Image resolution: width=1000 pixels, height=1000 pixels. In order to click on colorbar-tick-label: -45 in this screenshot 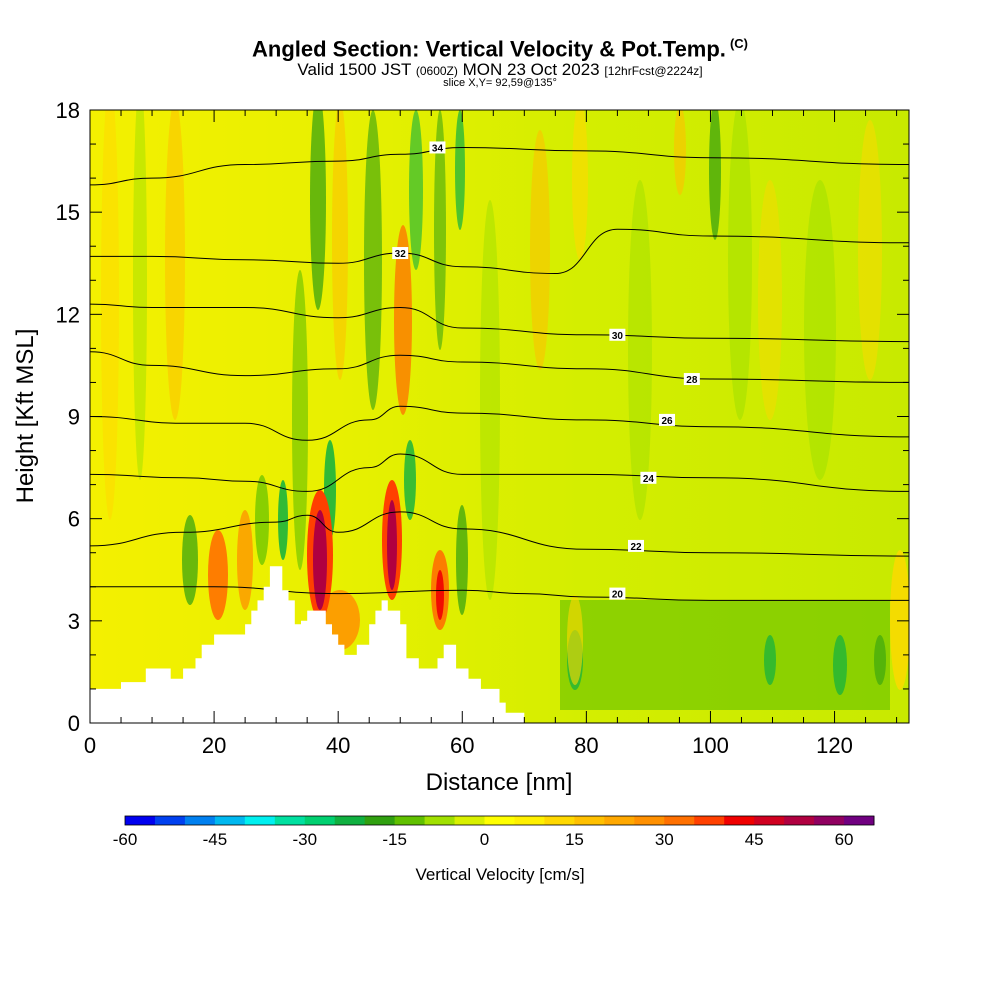, I will do `click(215, 839)`.